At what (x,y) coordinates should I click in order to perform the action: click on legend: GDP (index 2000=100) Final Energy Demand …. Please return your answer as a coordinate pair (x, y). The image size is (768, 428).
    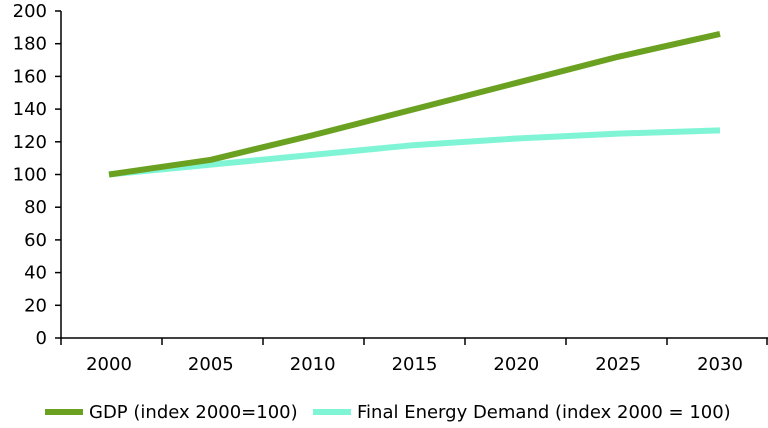
    Looking at the image, I should click on (388, 412).